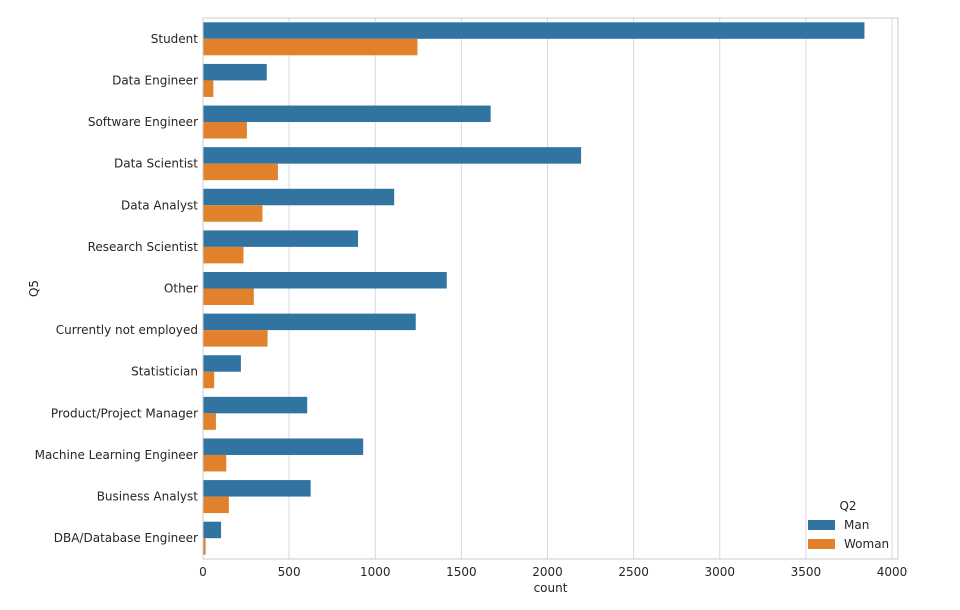  What do you see at coordinates (143, 122) in the screenshot?
I see `y-tick-label: Software Engineer` at bounding box center [143, 122].